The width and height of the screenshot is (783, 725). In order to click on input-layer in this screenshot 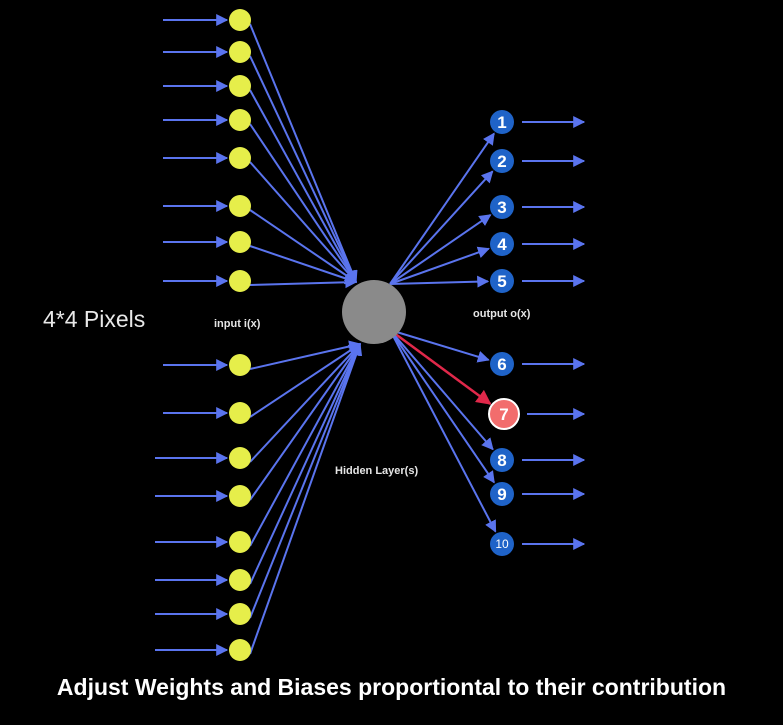, I will do `click(240, 335)`.